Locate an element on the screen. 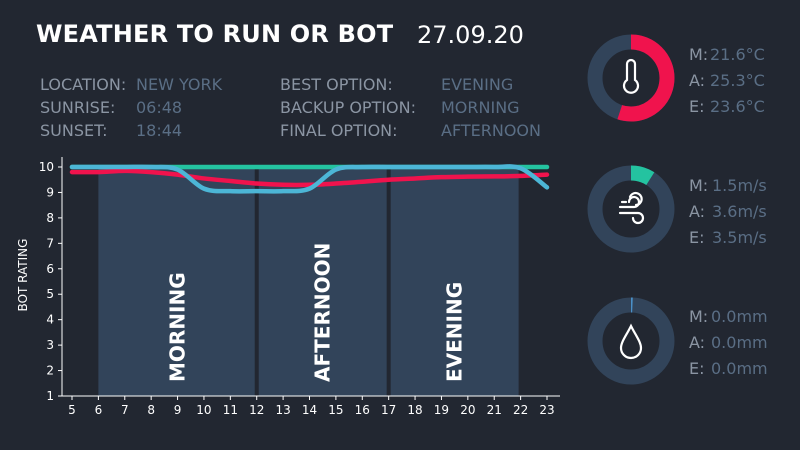  x-tick-label: 17 is located at coordinates (388, 410).